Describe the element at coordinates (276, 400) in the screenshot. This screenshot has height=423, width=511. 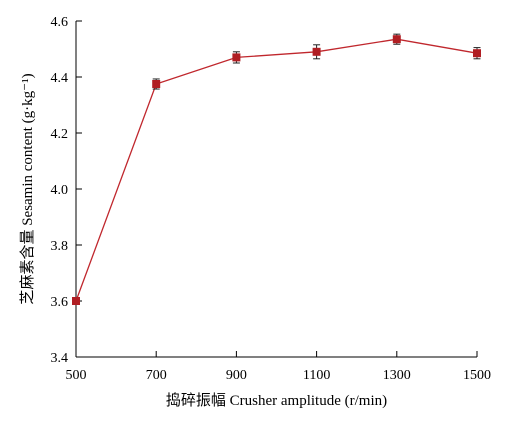
I see `x-axis-title: 捣碎振幅 Crusher amplitude (r/min)` at that location.